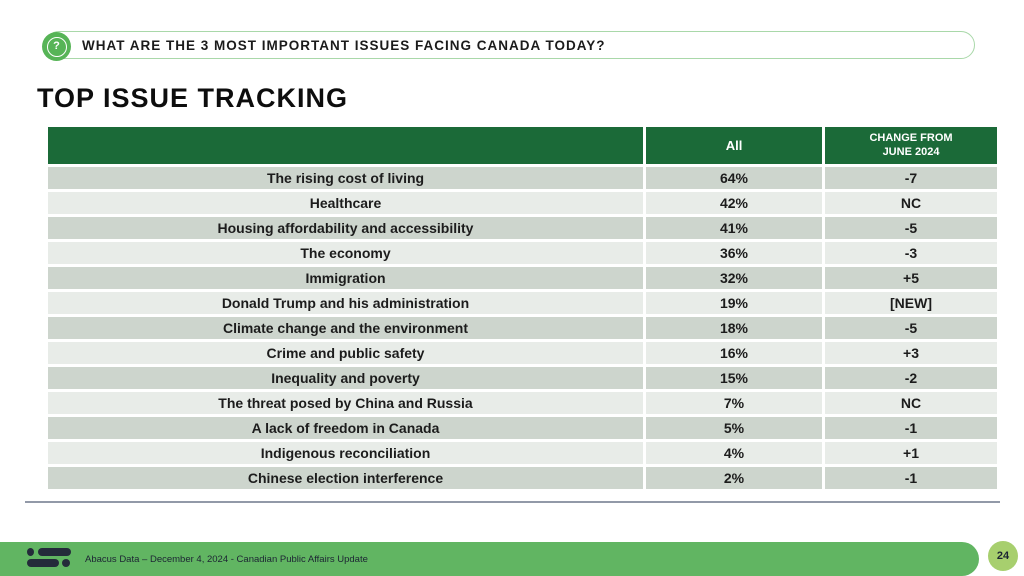 The height and width of the screenshot is (576, 1024). What do you see at coordinates (911, 278) in the screenshot?
I see `change-cell: +5` at bounding box center [911, 278].